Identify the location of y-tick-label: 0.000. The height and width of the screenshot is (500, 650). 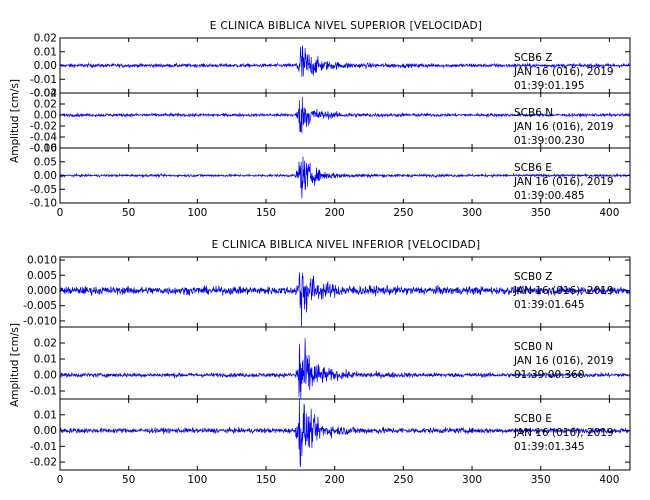
(42, 291).